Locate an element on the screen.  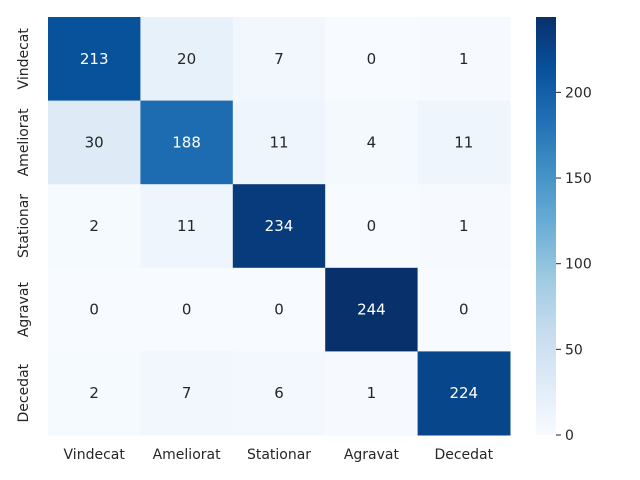
cell-annotation-2-4: 1 is located at coordinates (464, 226).